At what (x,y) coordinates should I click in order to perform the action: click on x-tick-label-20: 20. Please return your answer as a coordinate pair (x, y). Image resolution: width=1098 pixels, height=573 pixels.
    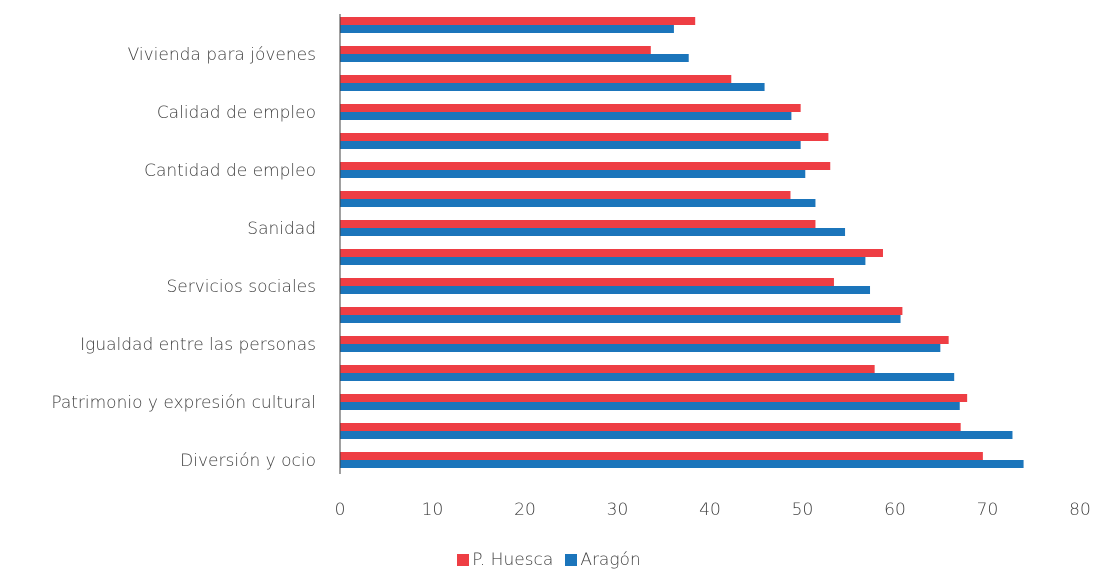
    Looking at the image, I should click on (525, 510).